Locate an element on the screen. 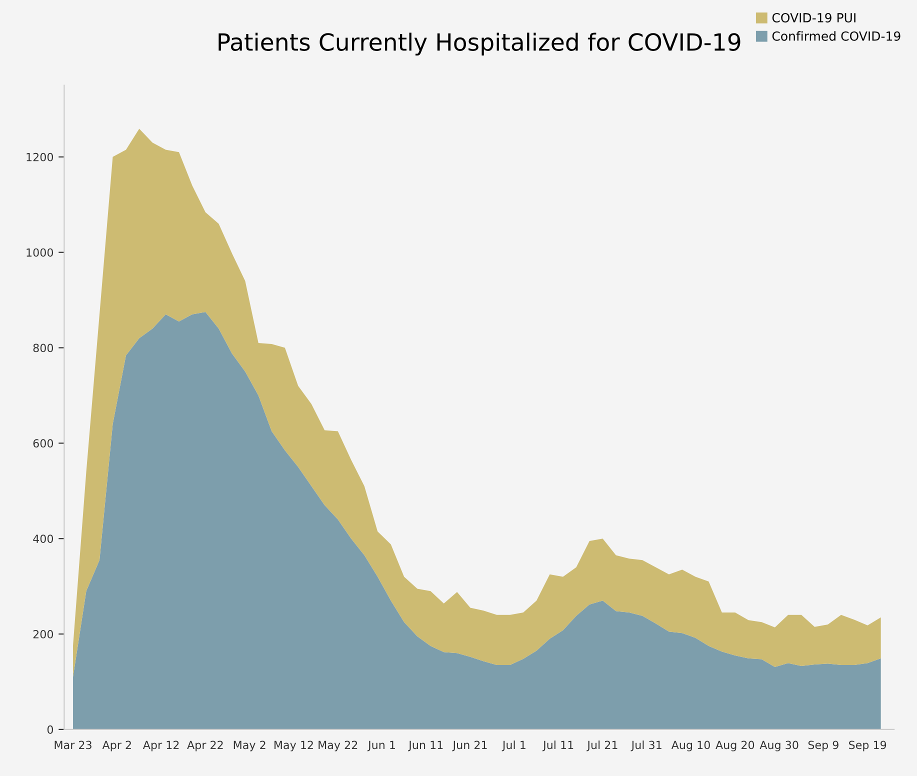  x-tick-label: May 2 is located at coordinates (250, 746).